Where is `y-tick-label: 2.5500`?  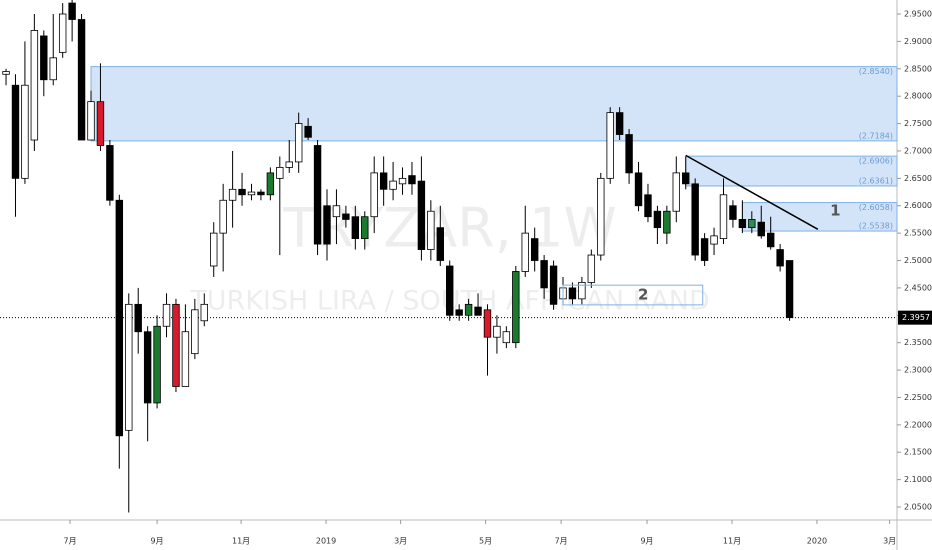
y-tick-label: 2.5500 is located at coordinates (918, 233).